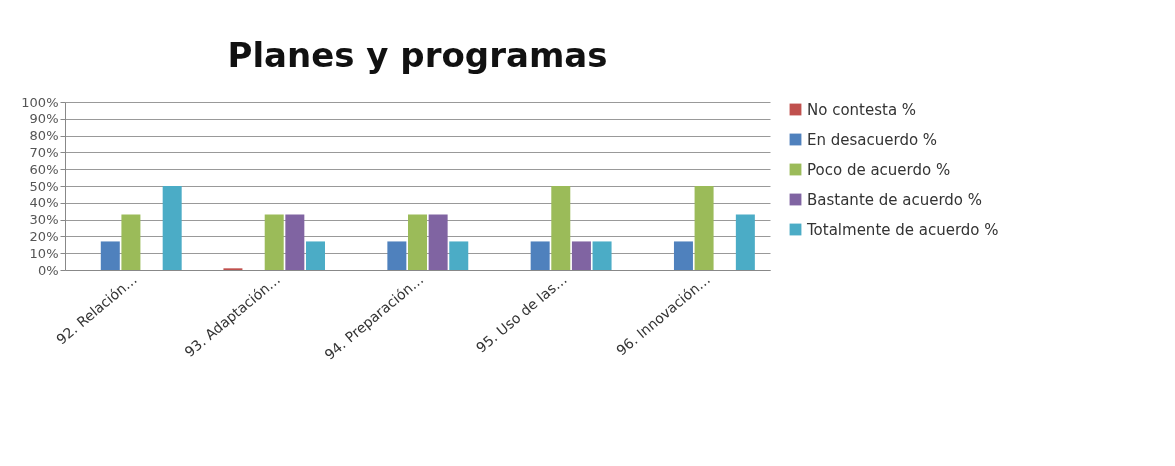  Describe the element at coordinates (44, 220) in the screenshot. I see `y-tick-label: 30%` at that location.